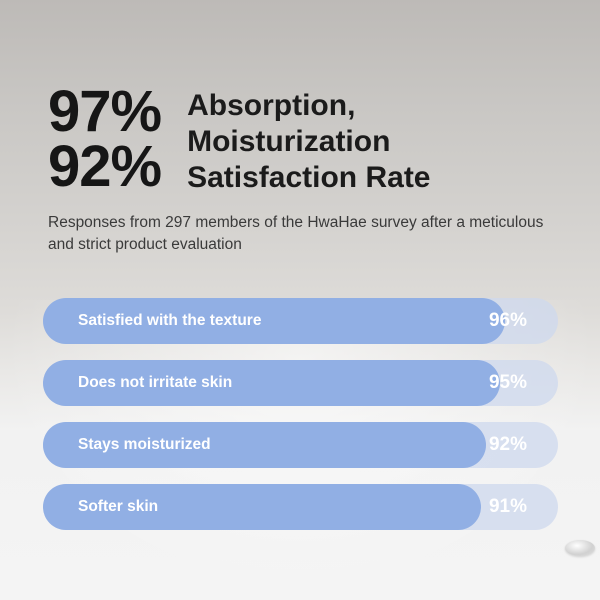  I want to click on big-stats: 97% 92%, so click(105, 139).